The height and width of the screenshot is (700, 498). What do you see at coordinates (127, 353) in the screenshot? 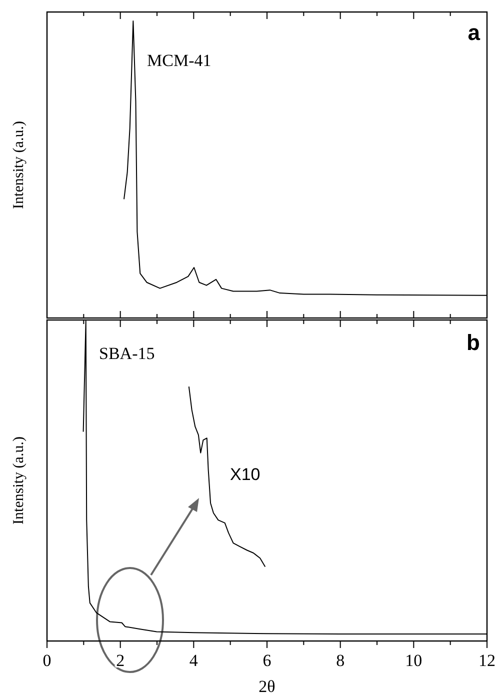
I see `annotation: SBA-15` at bounding box center [127, 353].